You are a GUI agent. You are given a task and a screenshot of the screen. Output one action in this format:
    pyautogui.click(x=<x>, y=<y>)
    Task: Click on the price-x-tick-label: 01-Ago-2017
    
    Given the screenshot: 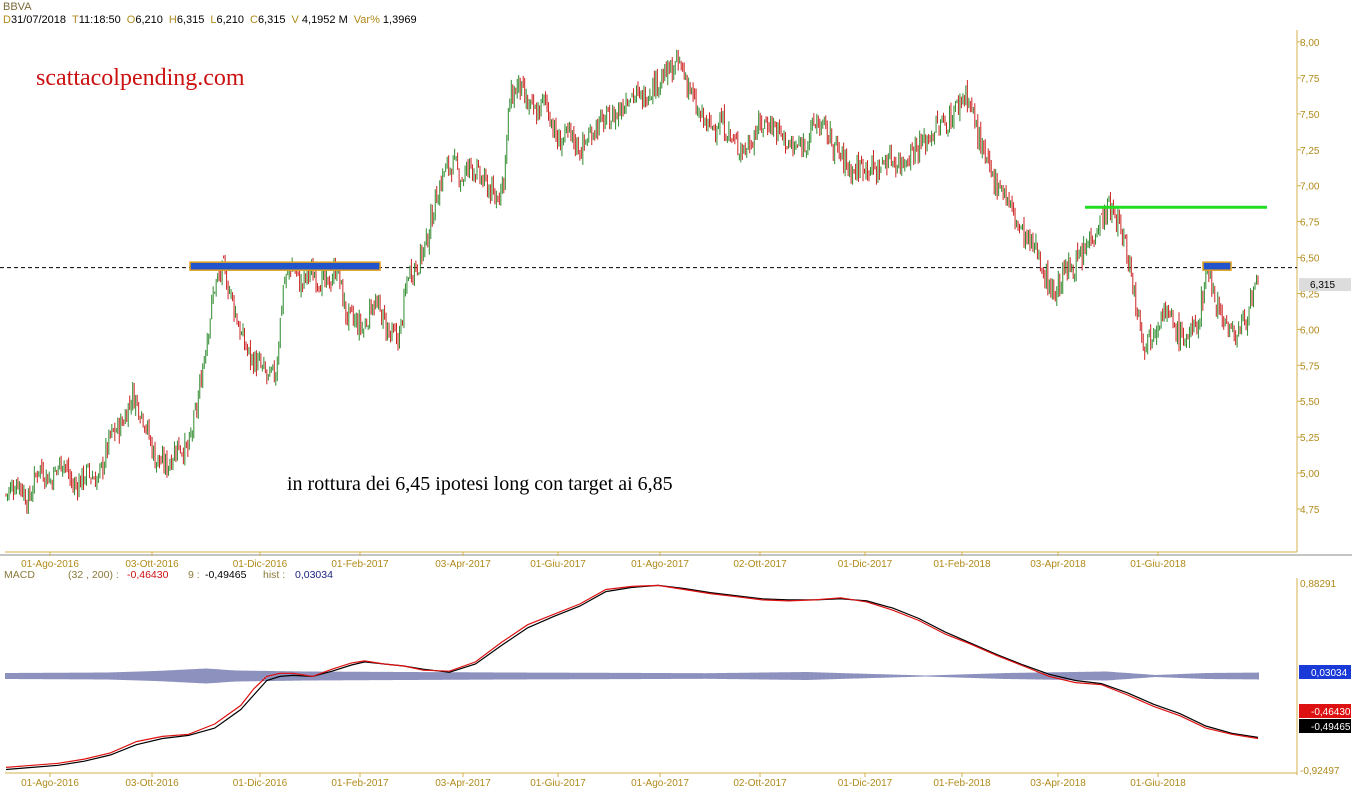 What is the action you would take?
    pyautogui.click(x=660, y=564)
    